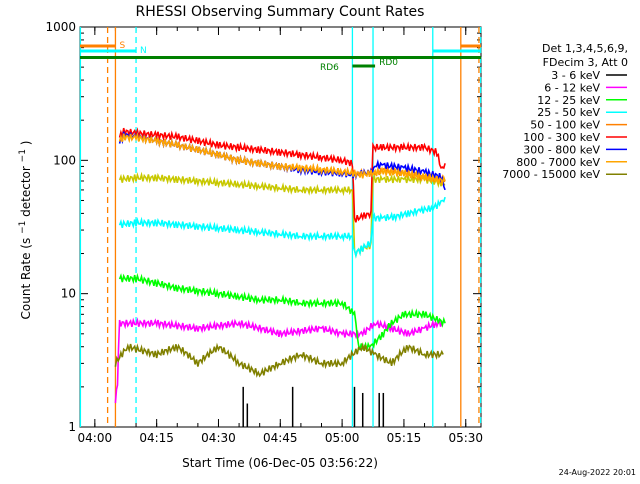 The height and width of the screenshot is (484, 640). Describe the element at coordinates (60, 27) in the screenshot. I see `y-tick-label-3: 1000` at that location.